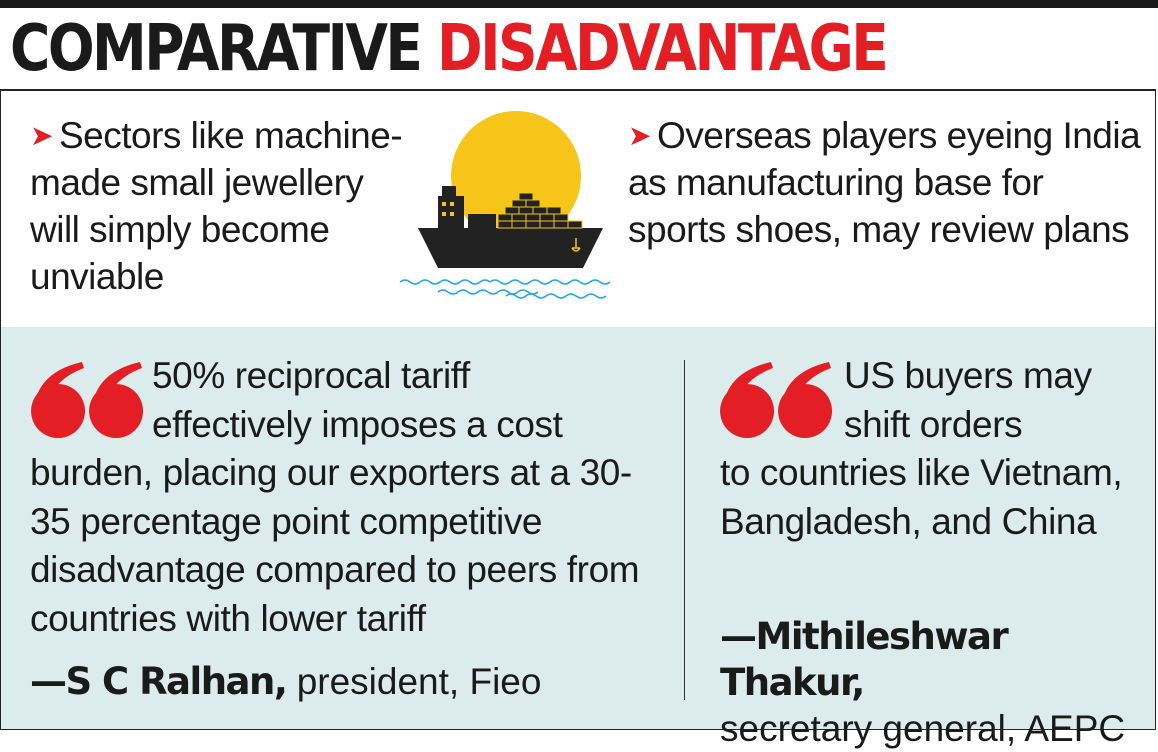 This screenshot has height=752, width=1158. I want to click on top-rule, so click(579, 4).